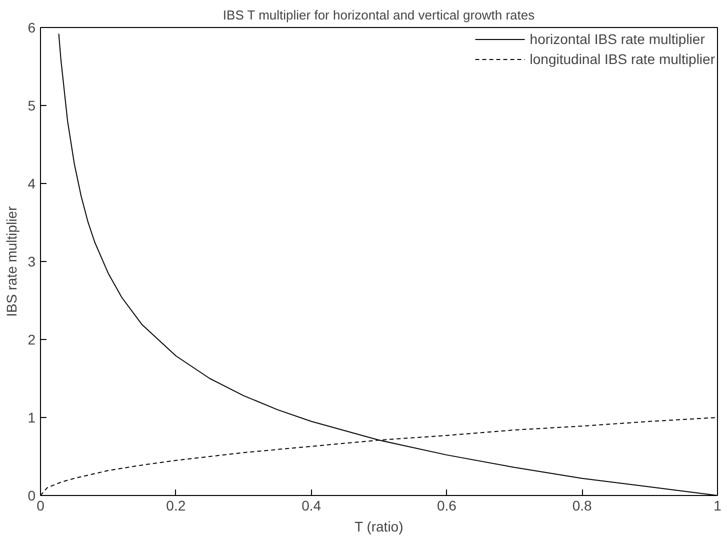 The width and height of the screenshot is (727, 537). I want to click on x-axis-title: T (ratio), so click(379, 526).